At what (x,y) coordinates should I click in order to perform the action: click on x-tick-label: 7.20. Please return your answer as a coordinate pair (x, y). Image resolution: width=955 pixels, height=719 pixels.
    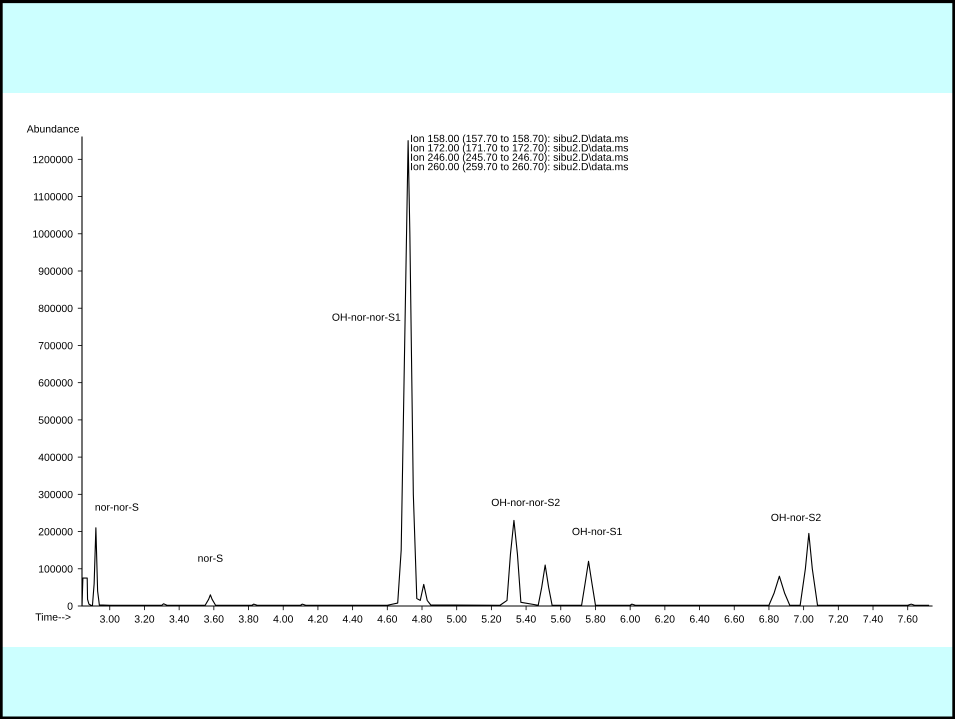
    Looking at the image, I should click on (838, 619).